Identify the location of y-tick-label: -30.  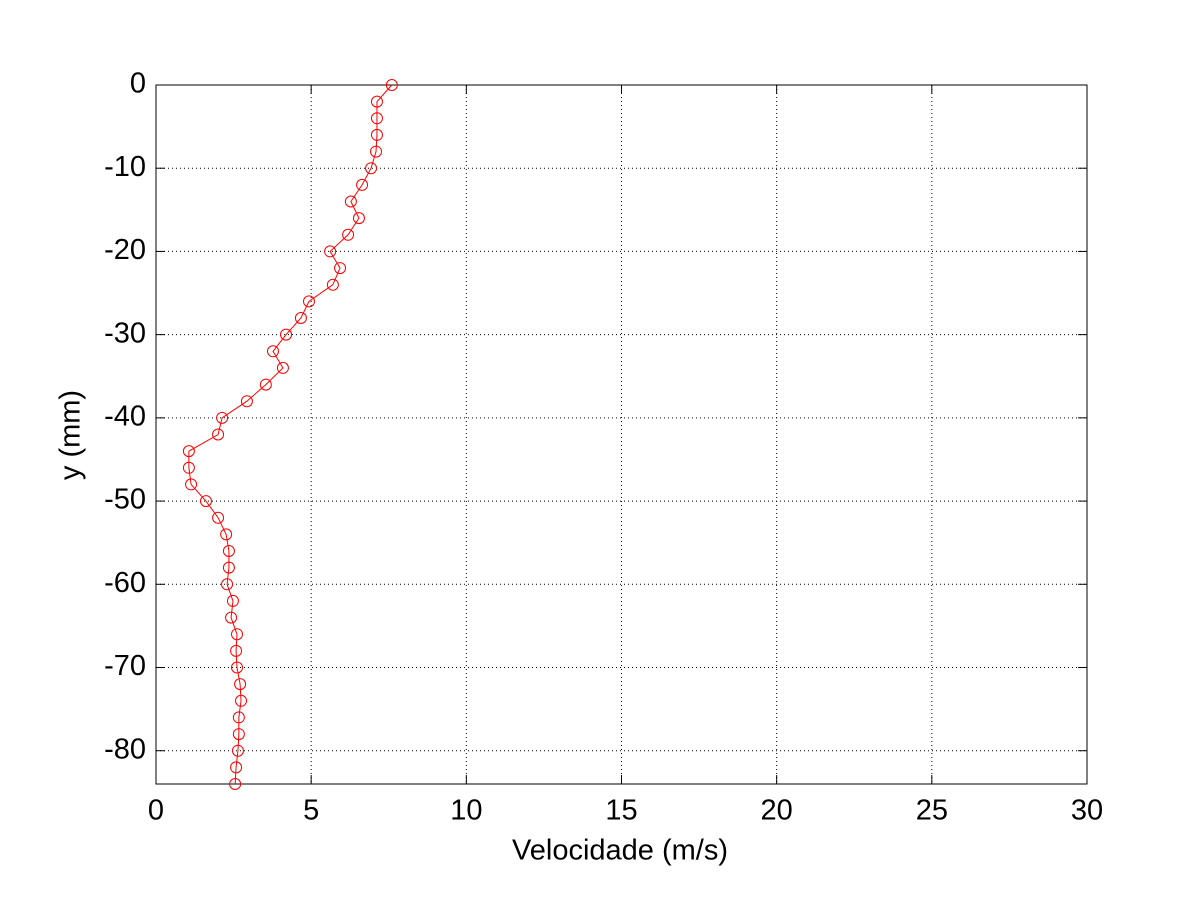
(125, 333).